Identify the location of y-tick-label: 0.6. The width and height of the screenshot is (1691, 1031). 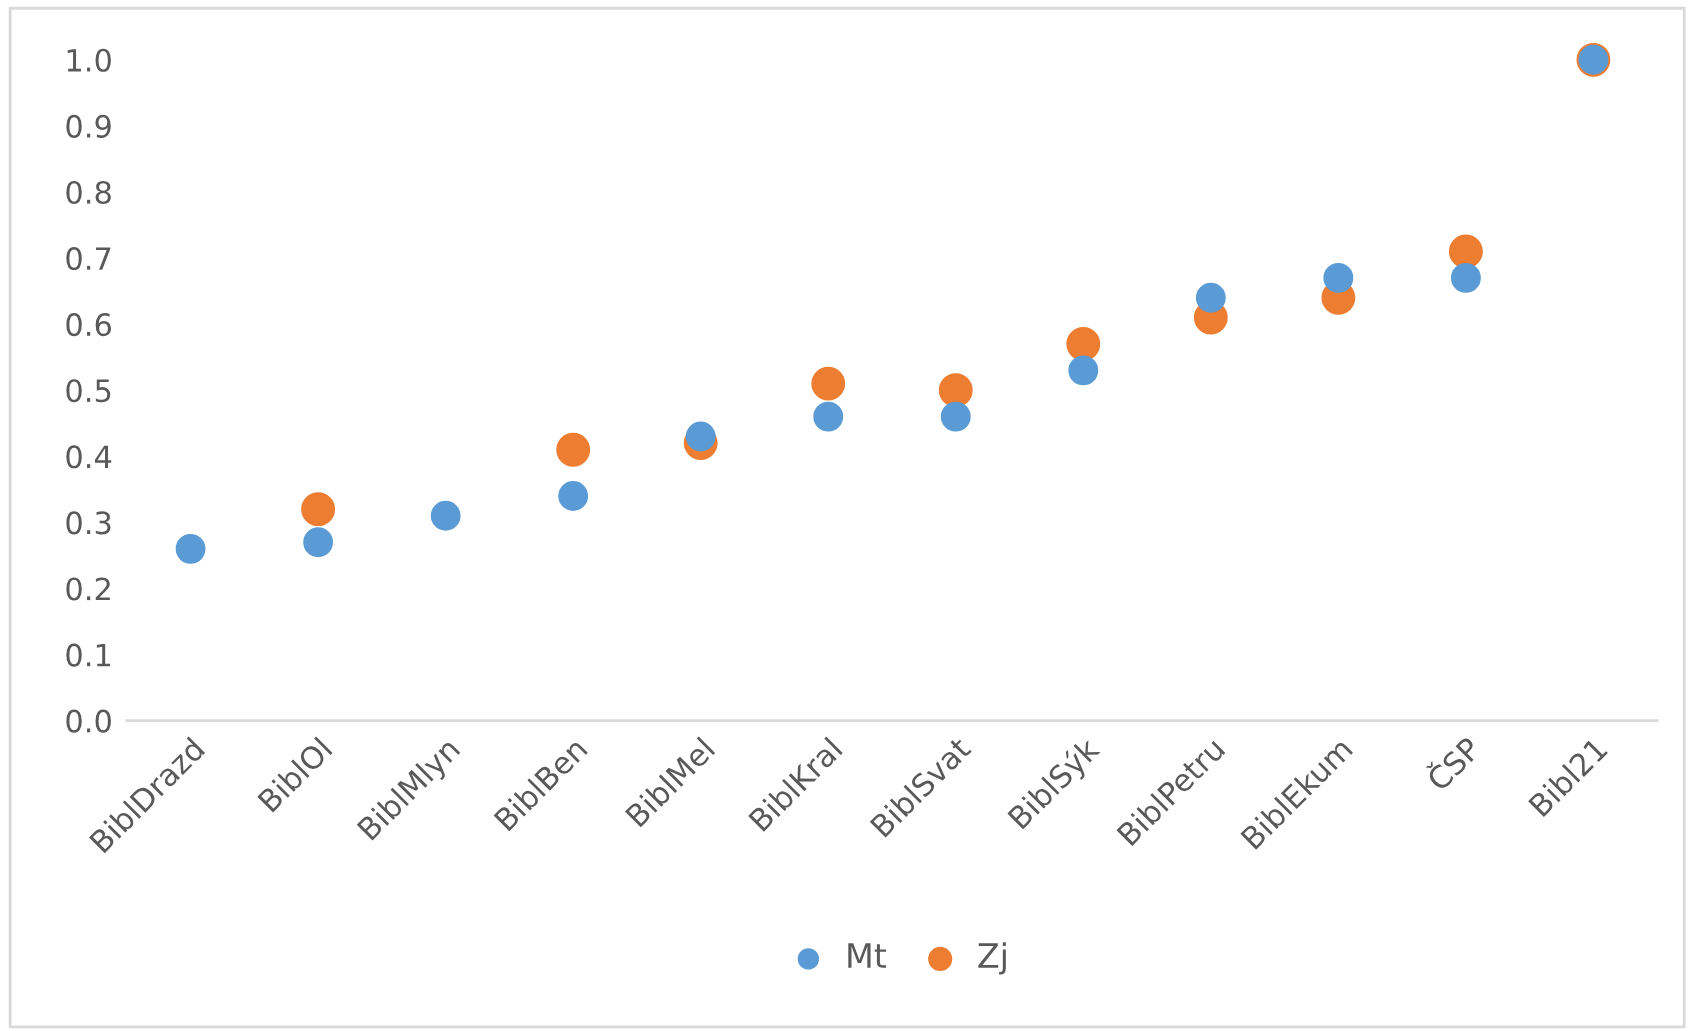
(89, 325).